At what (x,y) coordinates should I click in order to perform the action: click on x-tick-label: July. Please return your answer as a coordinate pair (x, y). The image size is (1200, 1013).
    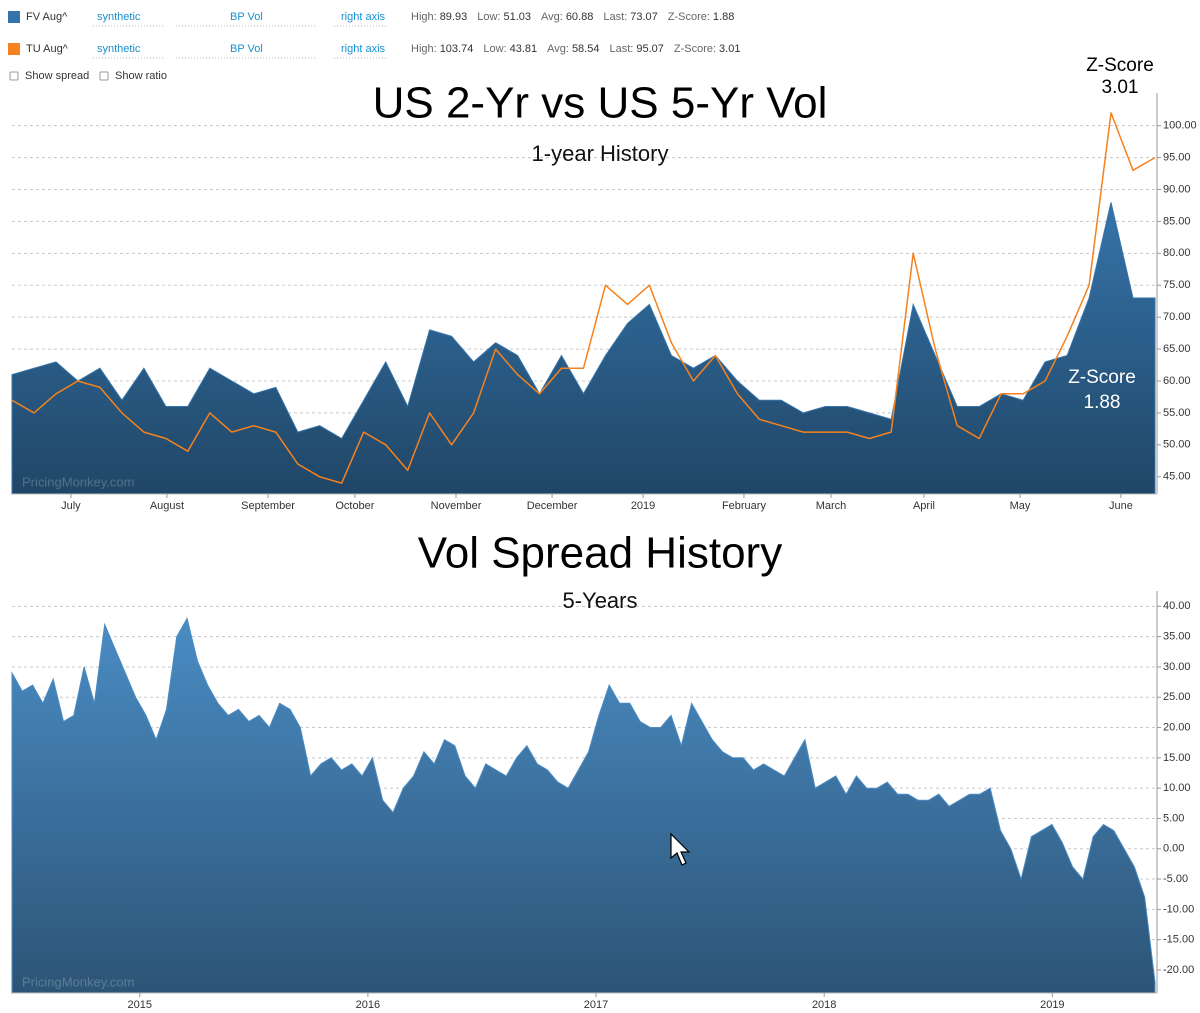
    Looking at the image, I should click on (71, 506).